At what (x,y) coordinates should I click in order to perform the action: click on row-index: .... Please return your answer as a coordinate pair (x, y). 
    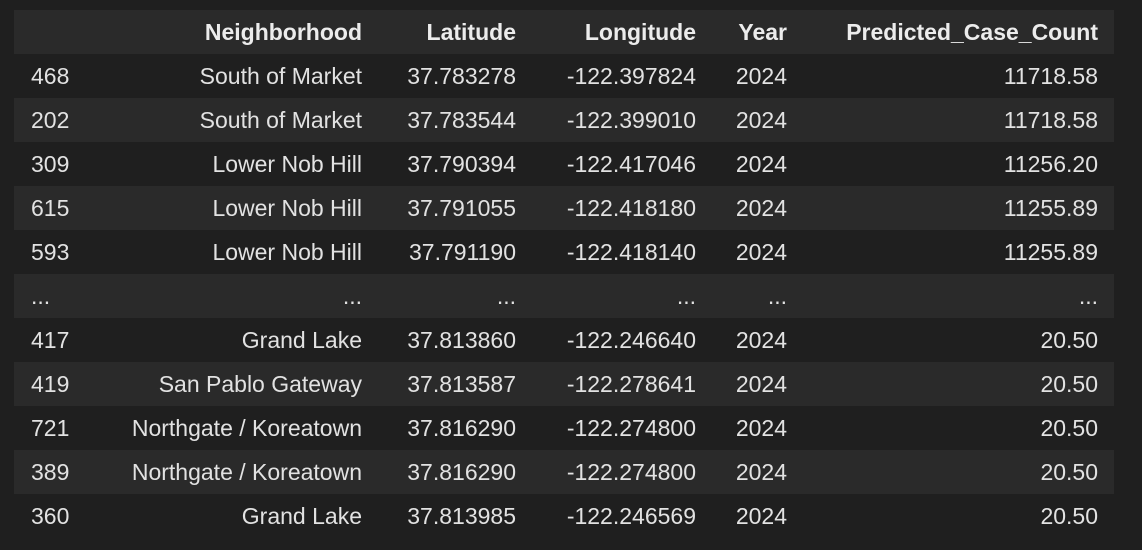
    Looking at the image, I should click on (59, 296).